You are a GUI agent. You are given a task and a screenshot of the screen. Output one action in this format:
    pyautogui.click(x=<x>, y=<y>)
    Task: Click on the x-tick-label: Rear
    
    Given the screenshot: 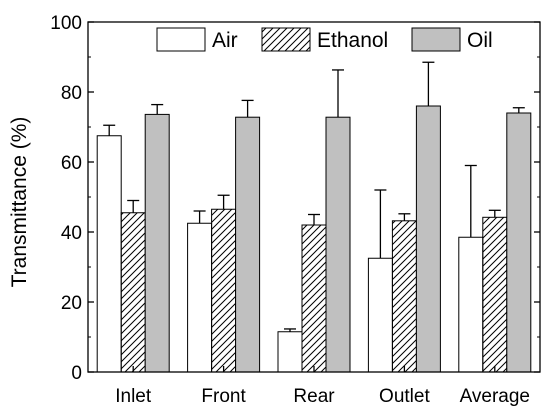 What is the action you would take?
    pyautogui.click(x=314, y=396)
    